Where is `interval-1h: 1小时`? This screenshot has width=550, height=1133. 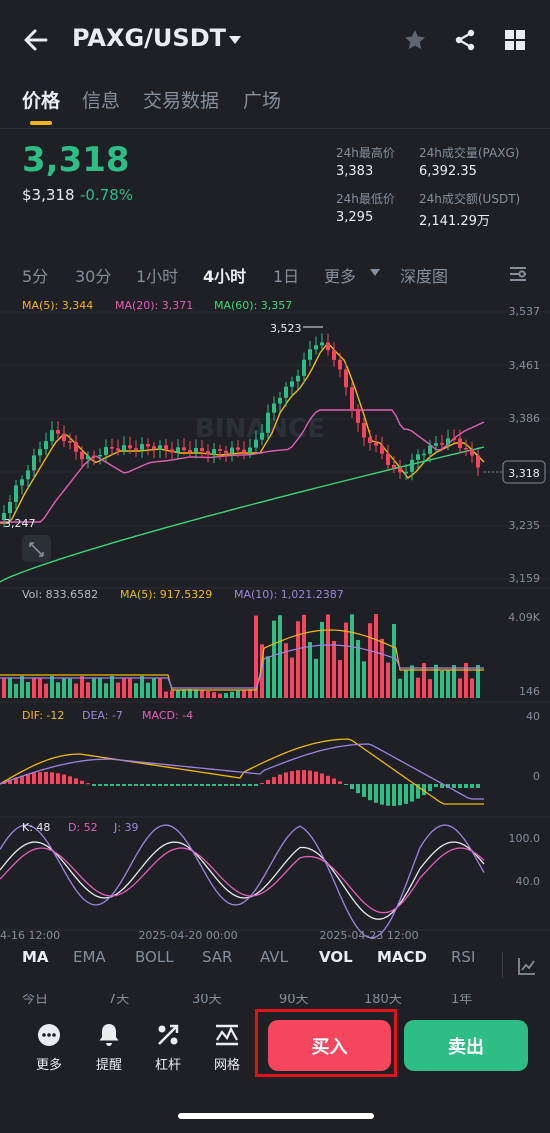 interval-1h: 1小时 is located at coordinates (157, 276).